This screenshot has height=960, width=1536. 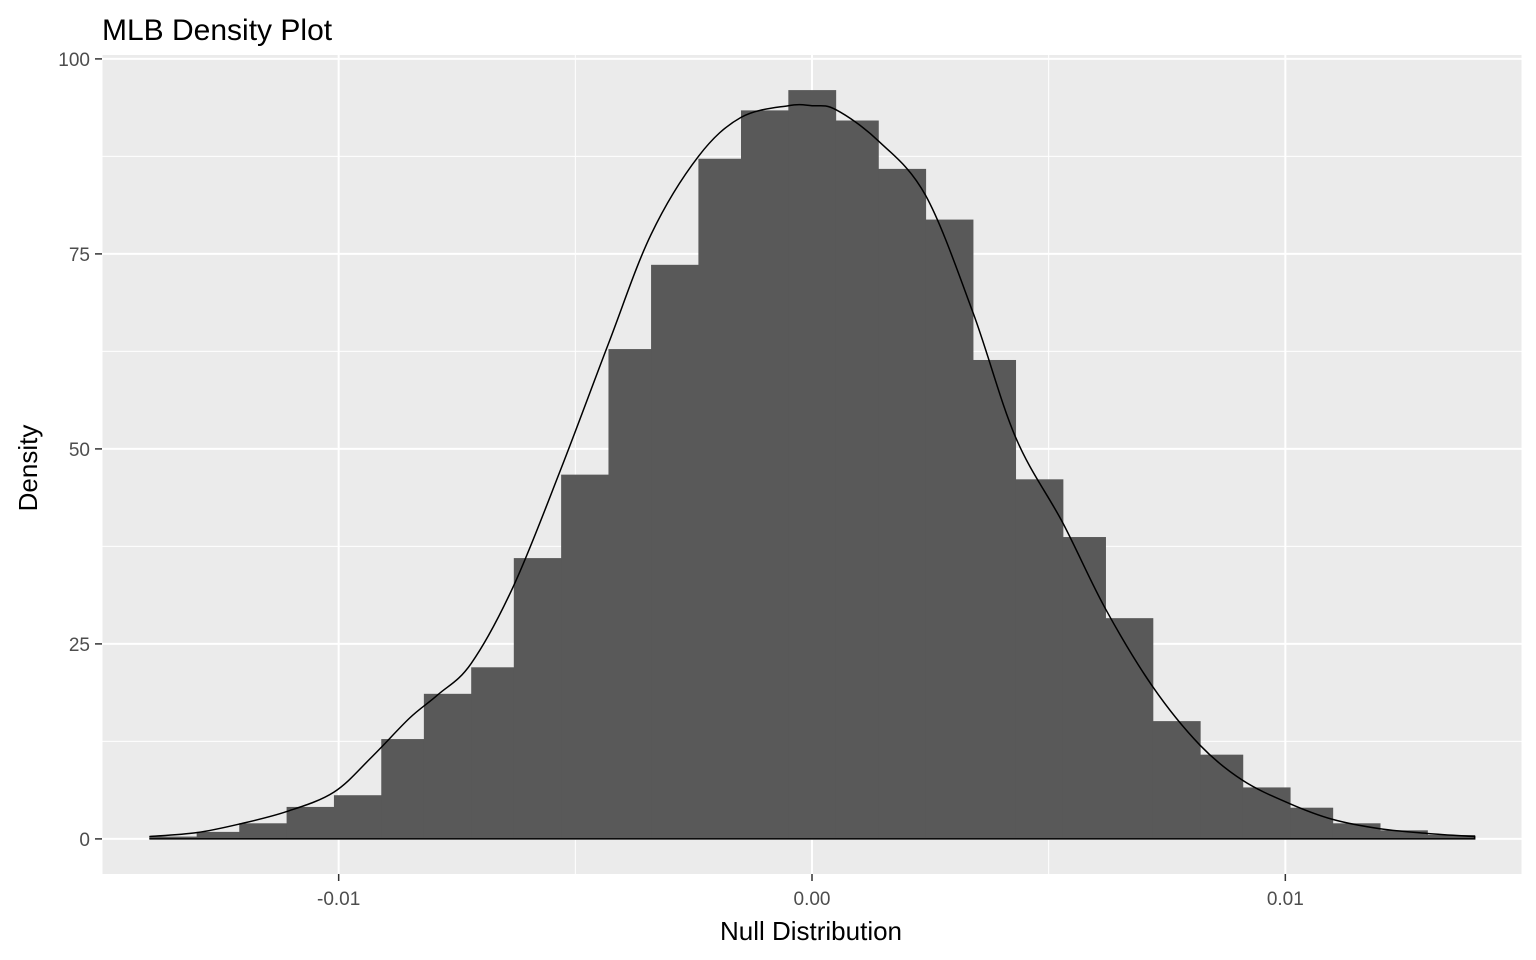 What do you see at coordinates (217, 30) in the screenshot?
I see `chart-title: MLB Density Plot` at bounding box center [217, 30].